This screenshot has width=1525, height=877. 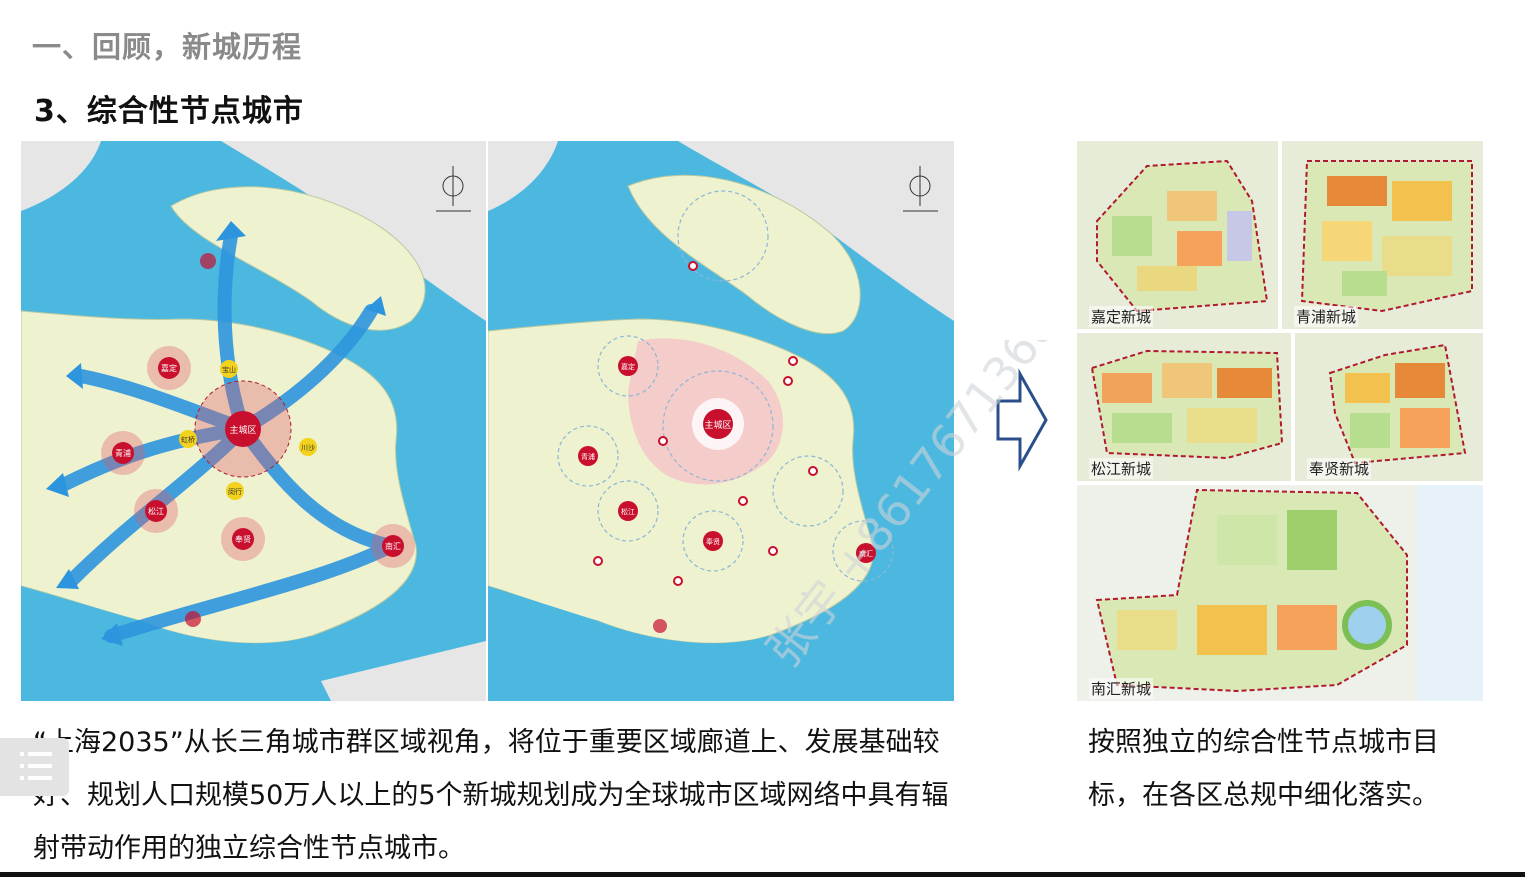 What do you see at coordinates (1121, 316) in the screenshot?
I see `plan-label-jiading: 嘉定新城` at bounding box center [1121, 316].